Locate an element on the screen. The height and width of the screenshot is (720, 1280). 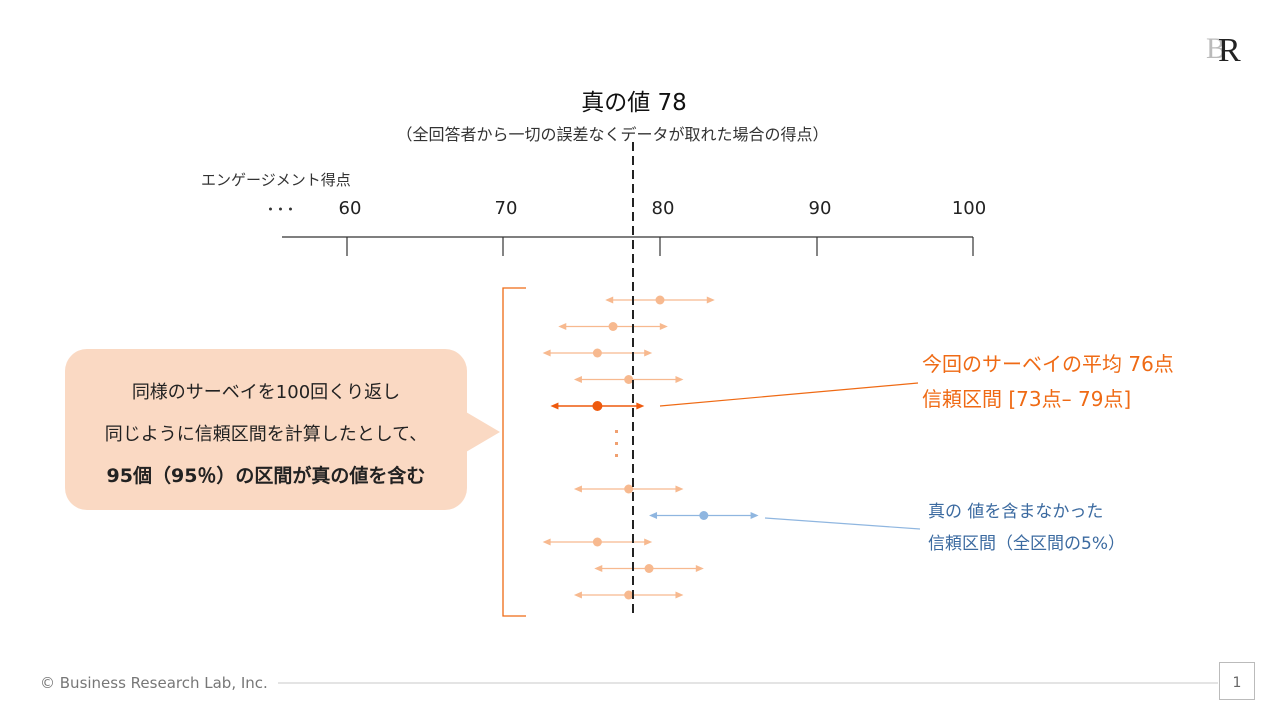
speech-bubble is located at coordinates (266, 429).